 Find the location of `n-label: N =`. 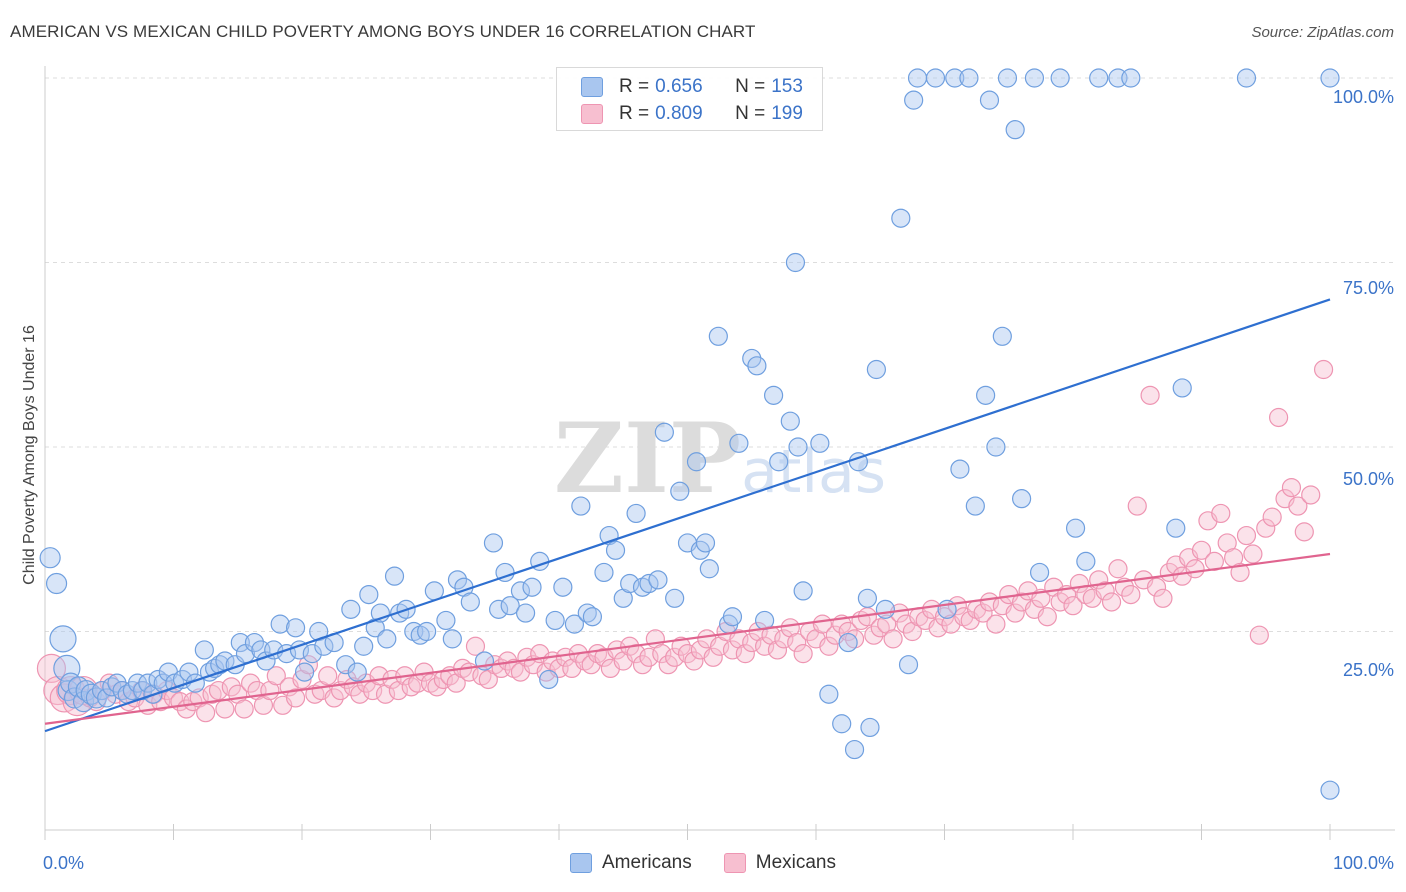

n-label: N = is located at coordinates (750, 113).